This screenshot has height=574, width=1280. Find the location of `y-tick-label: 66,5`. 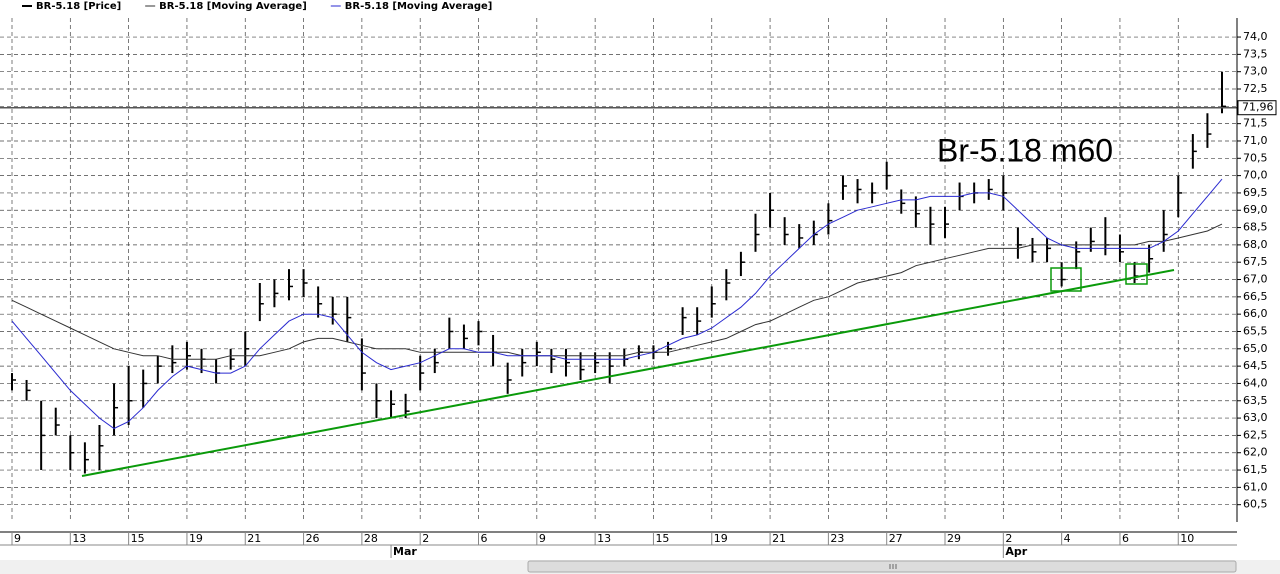

y-tick-label: 66,5 is located at coordinates (1255, 296).